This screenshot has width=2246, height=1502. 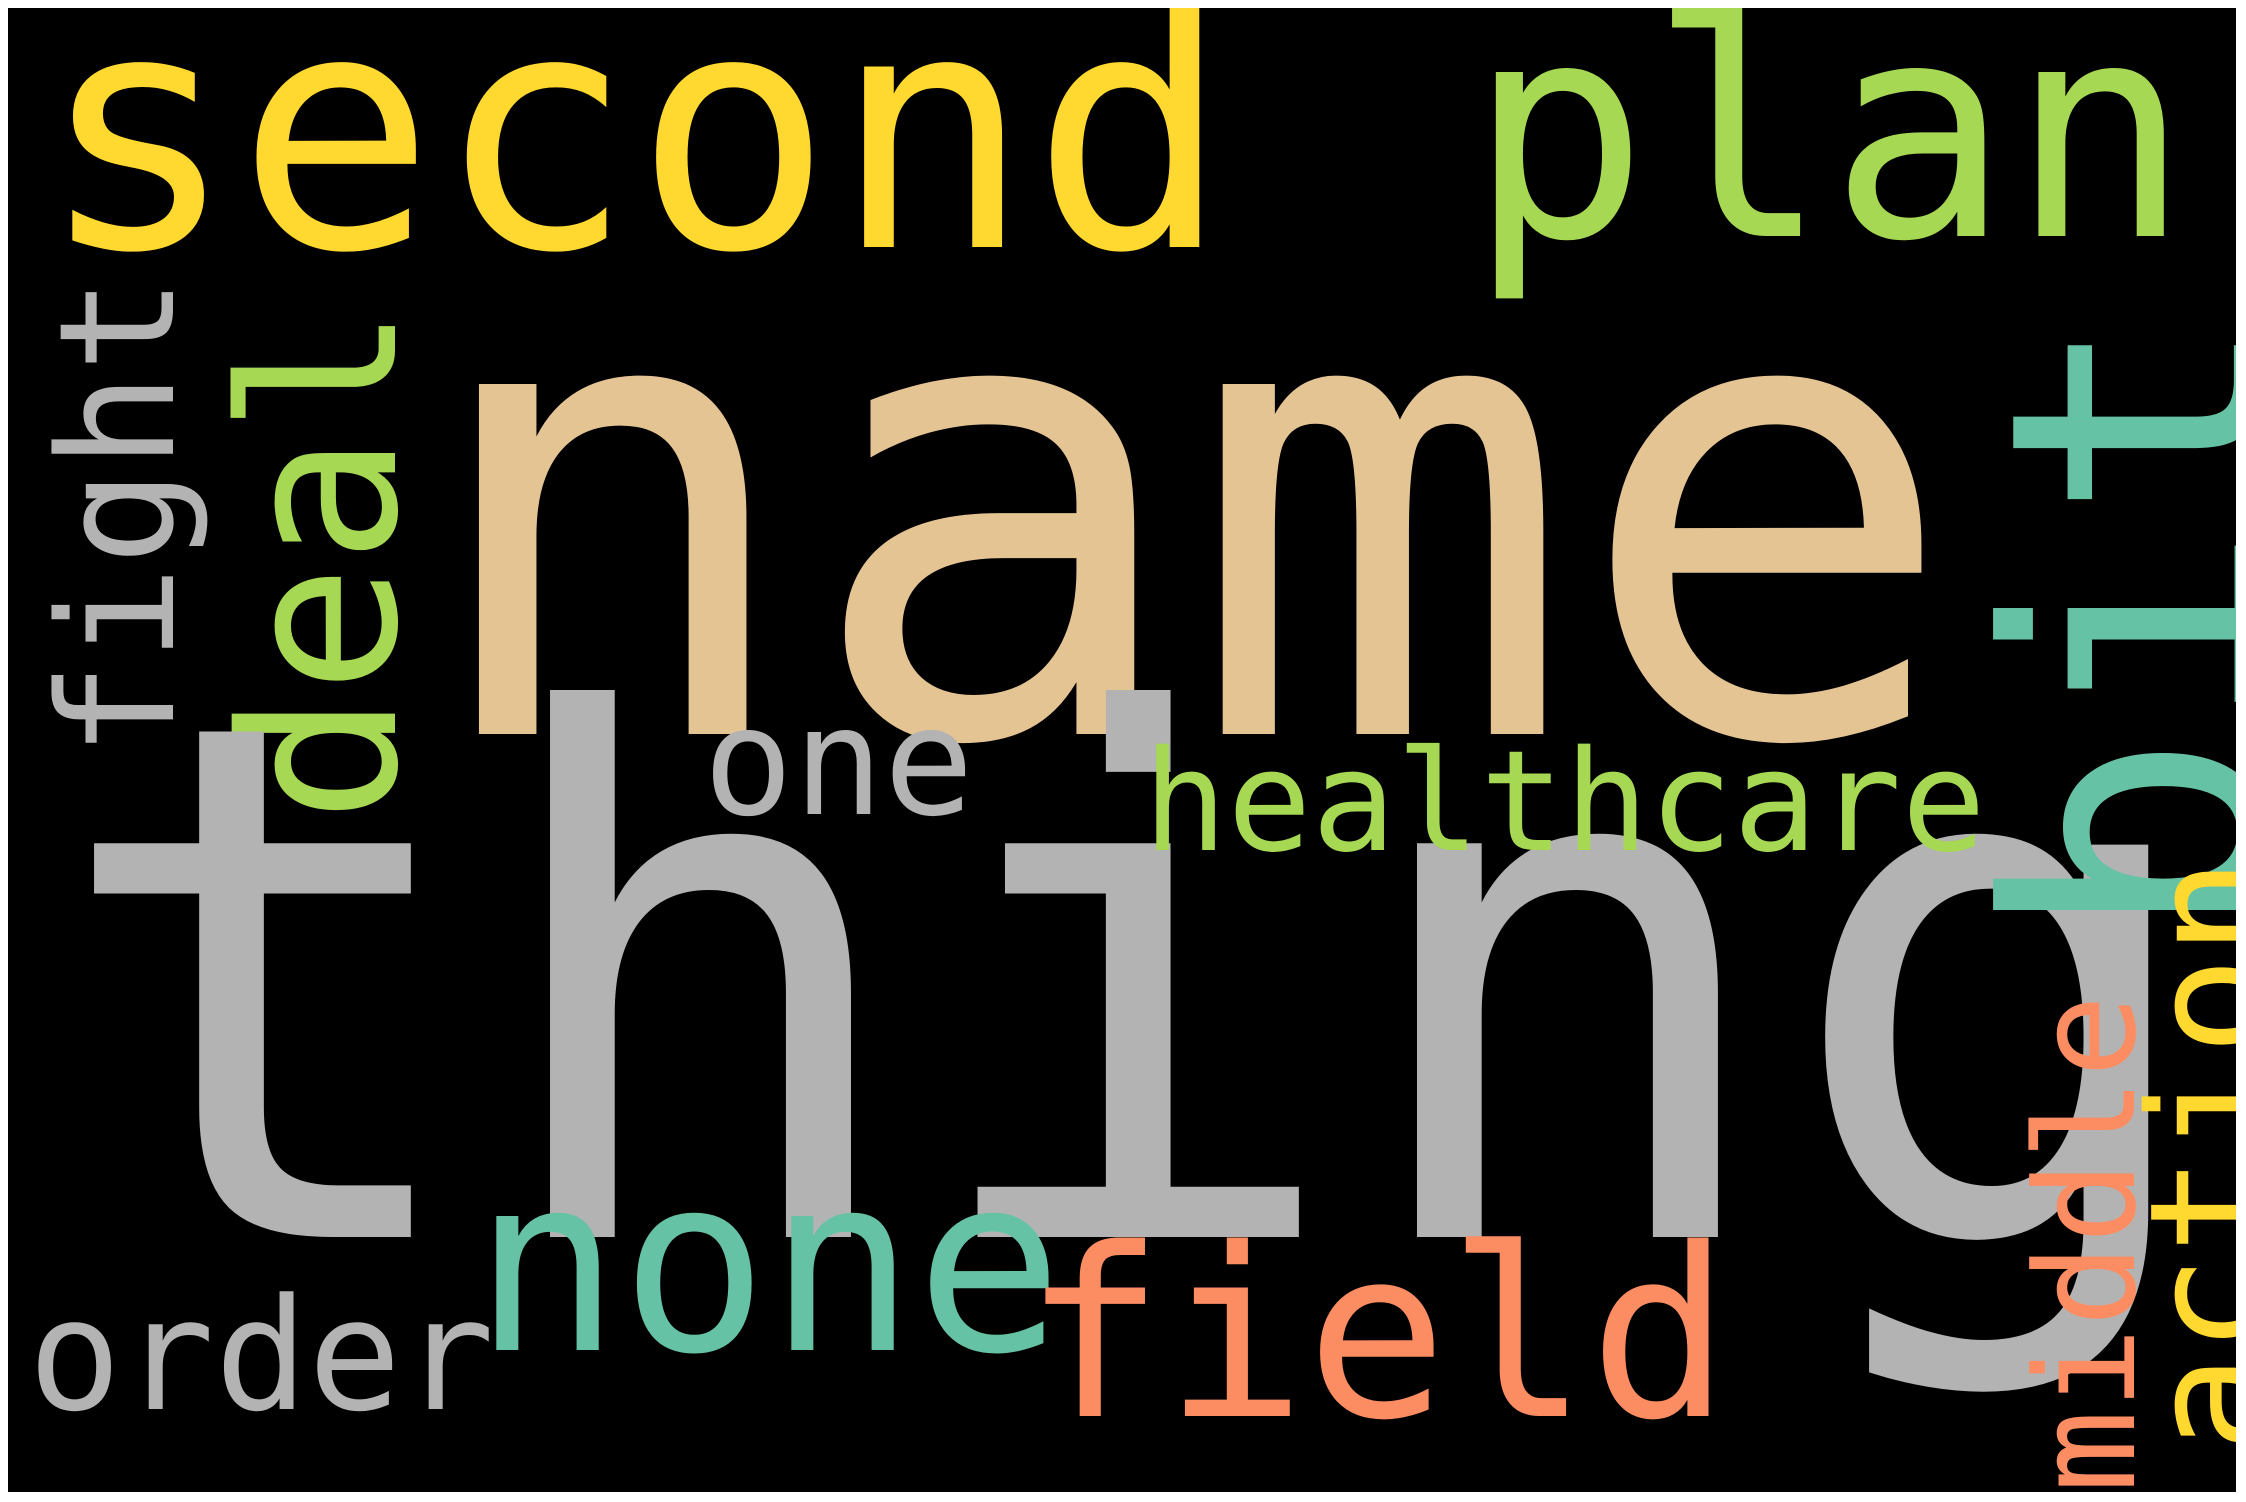 What do you see at coordinates (1377, 1335) in the screenshot?
I see `word-field: field` at bounding box center [1377, 1335].